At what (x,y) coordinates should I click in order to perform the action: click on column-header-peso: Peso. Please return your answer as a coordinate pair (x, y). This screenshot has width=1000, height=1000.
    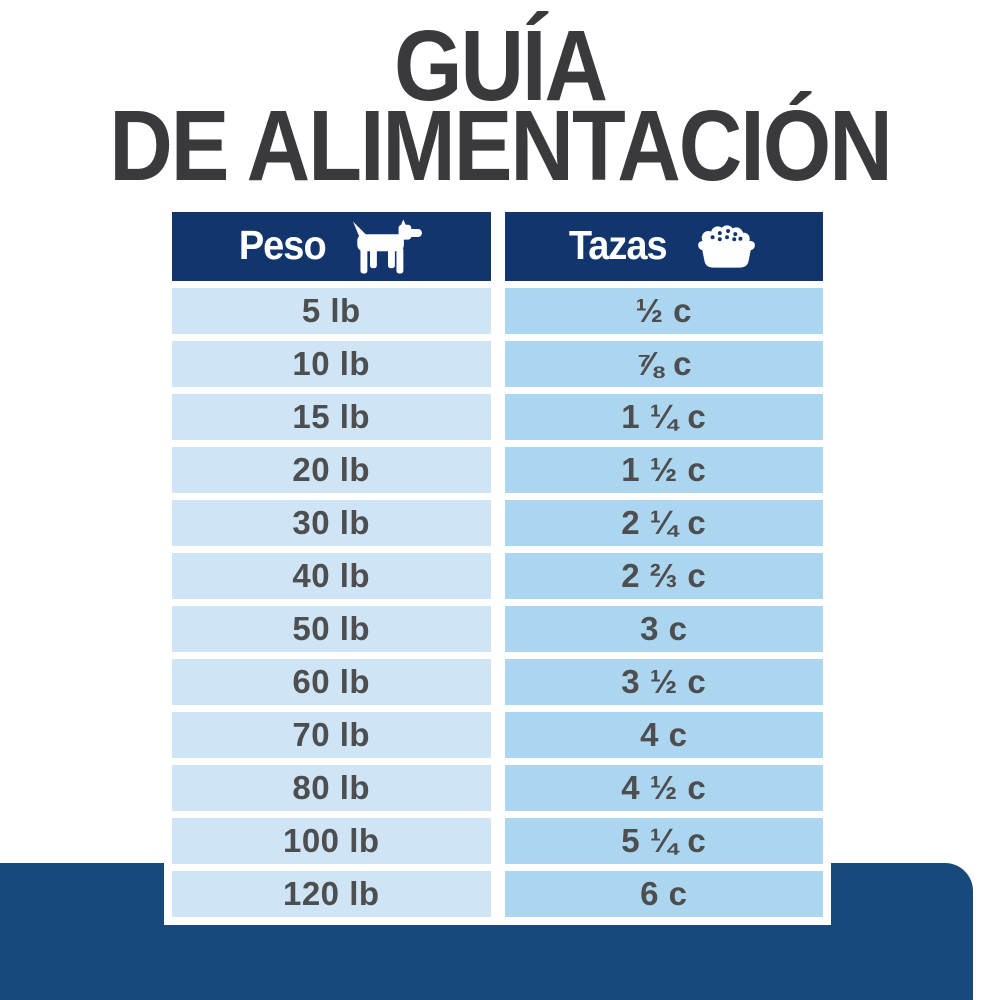
    Looking at the image, I should click on (331, 246).